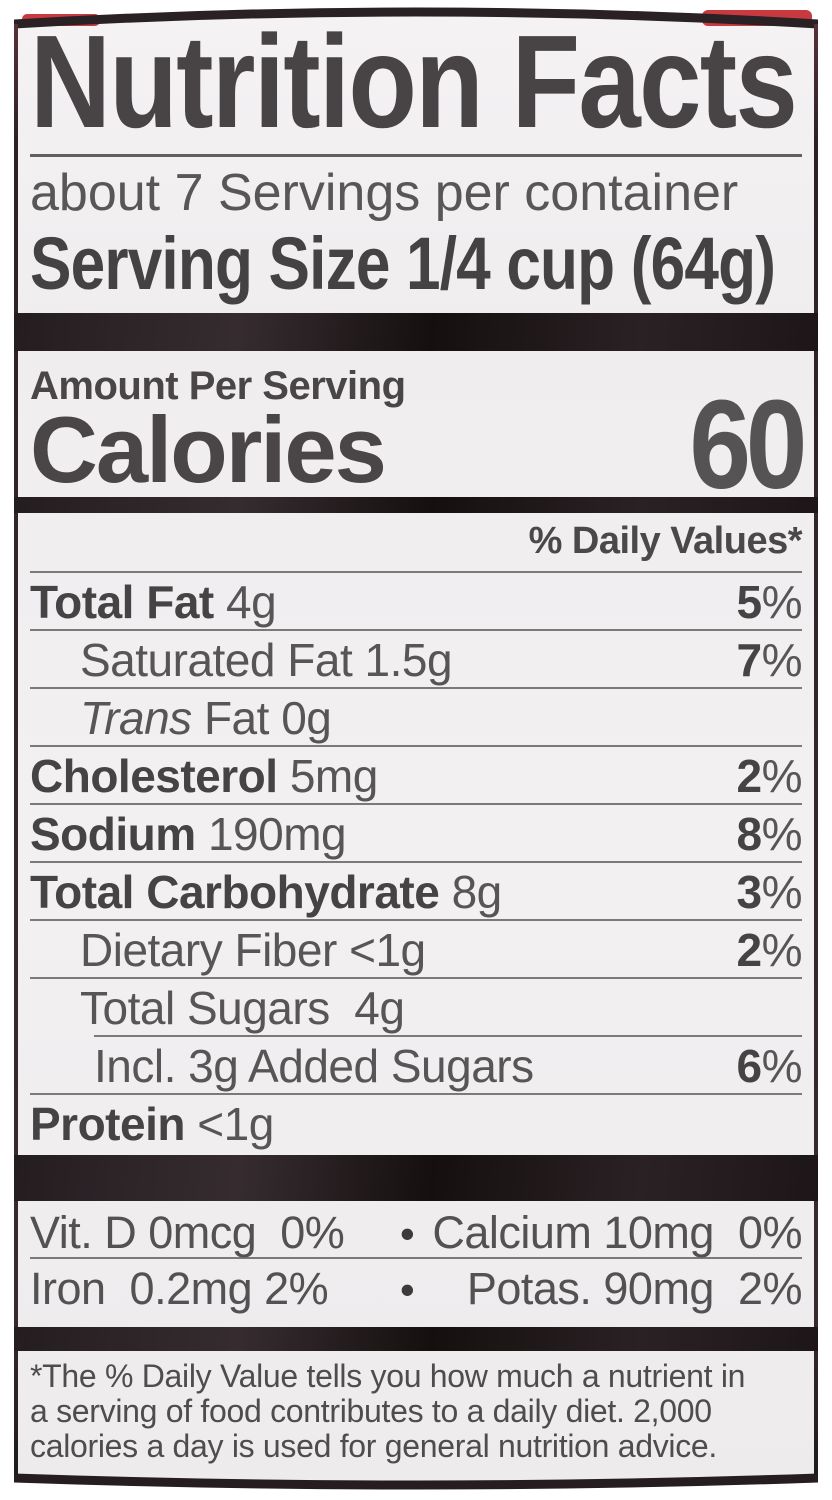  Describe the element at coordinates (218, 386) in the screenshot. I see `amount-per-serving-label: Amount Per Serving` at that location.